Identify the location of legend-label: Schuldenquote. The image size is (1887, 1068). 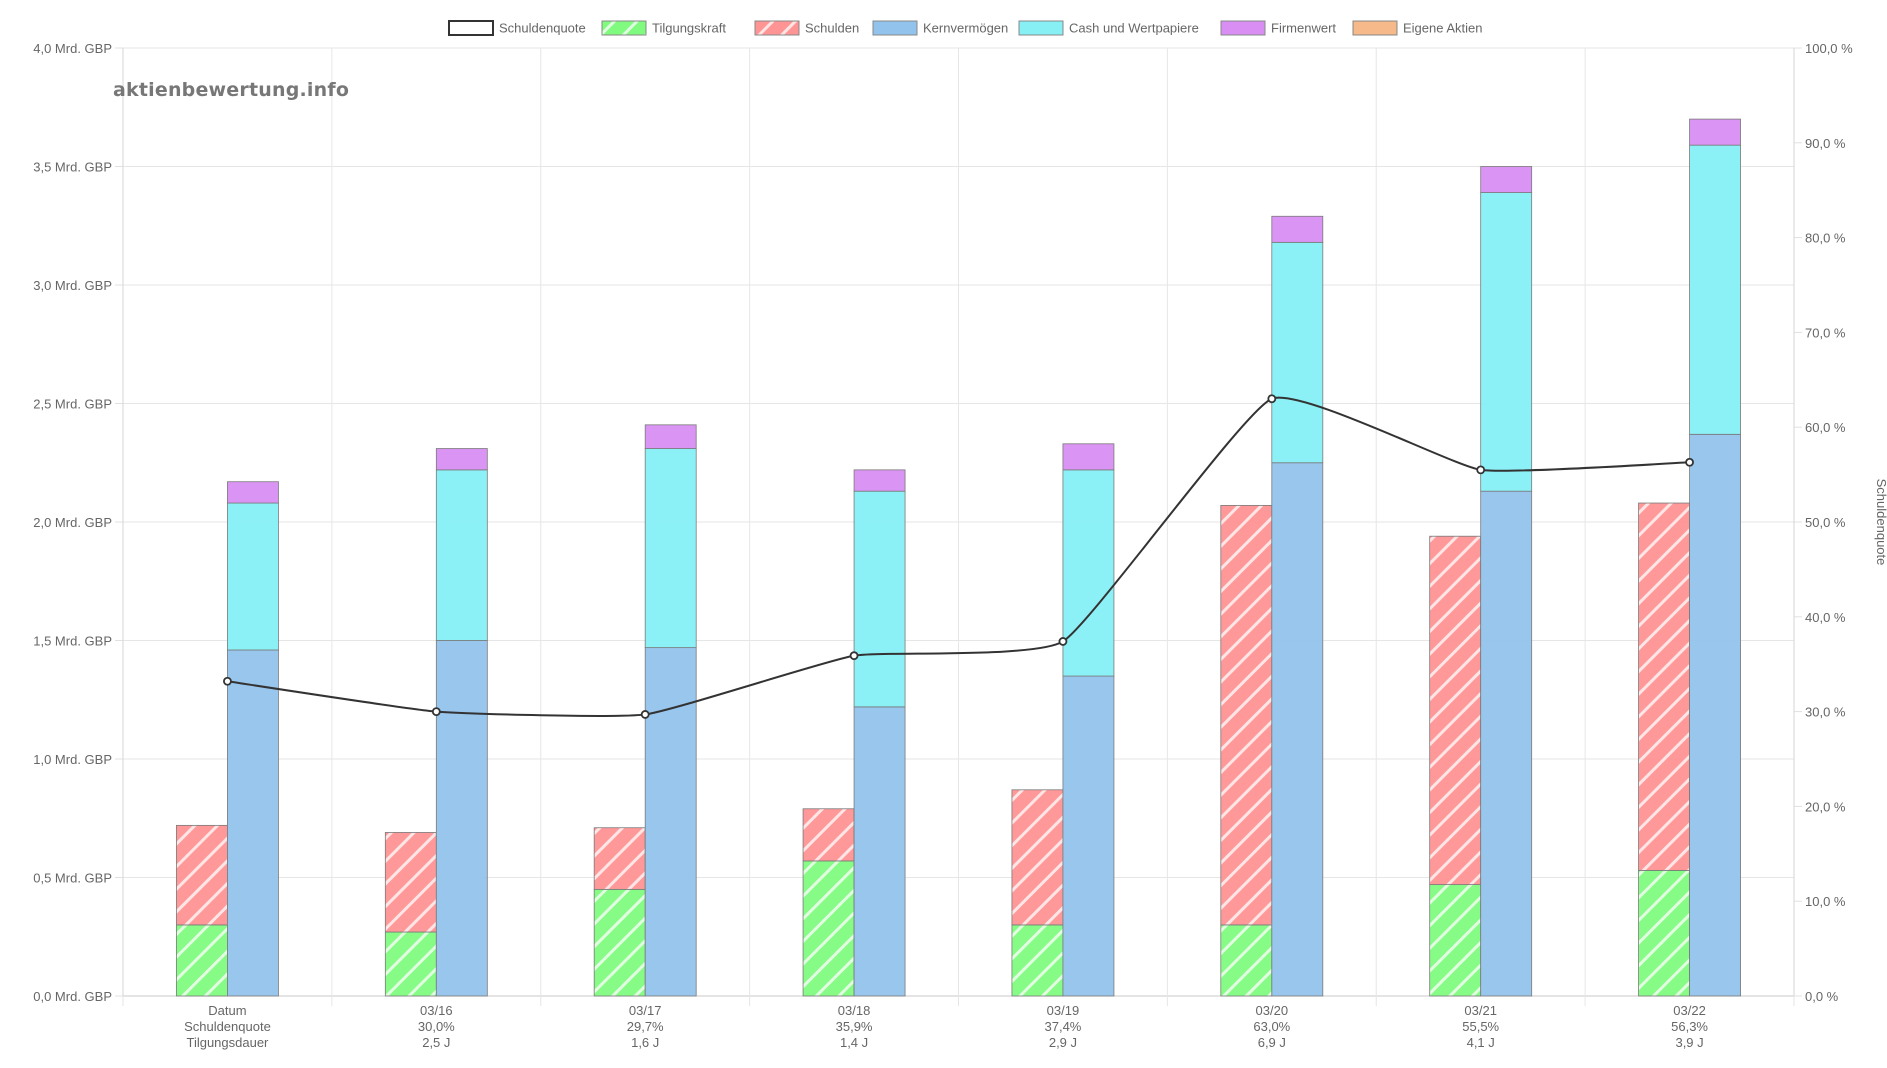
(542, 28).